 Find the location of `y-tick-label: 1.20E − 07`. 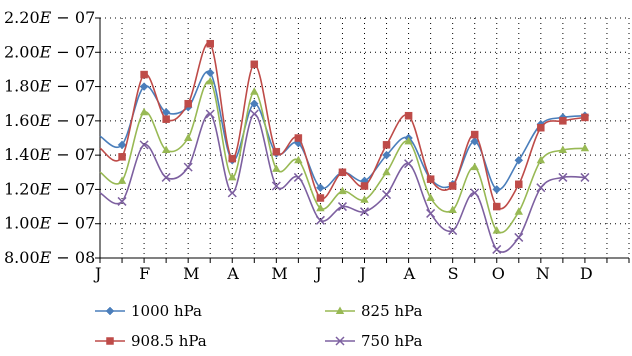

y-tick-label: 1.20E − 07 is located at coordinates (49, 188).